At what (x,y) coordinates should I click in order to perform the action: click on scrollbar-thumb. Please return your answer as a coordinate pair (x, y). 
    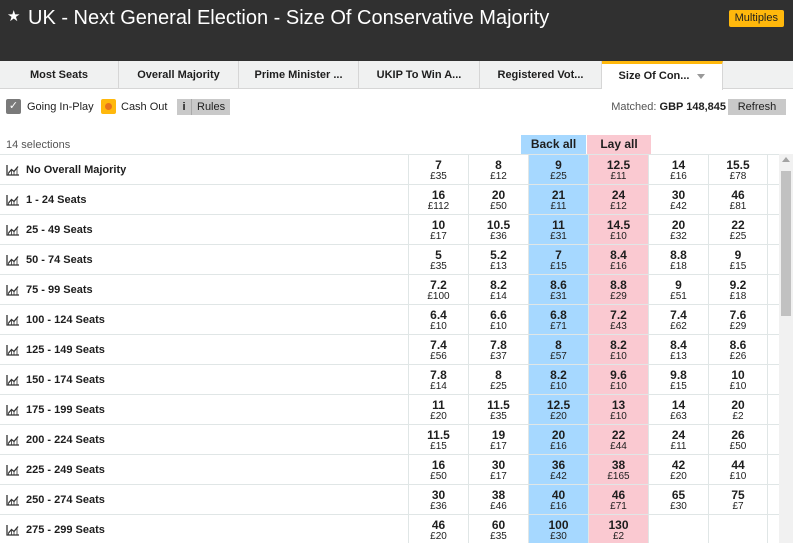
    Looking at the image, I should click on (786, 243).